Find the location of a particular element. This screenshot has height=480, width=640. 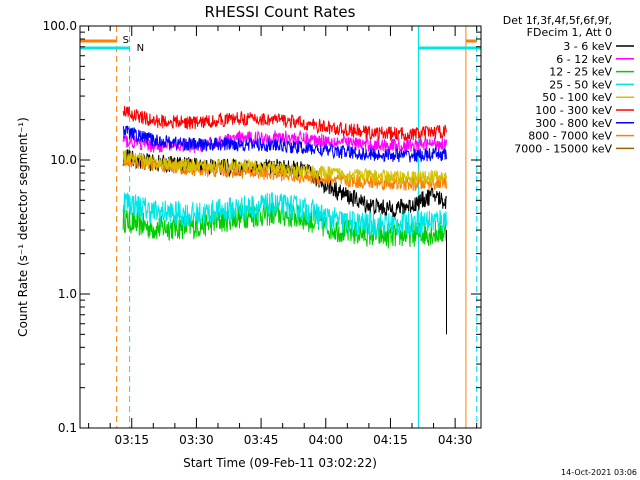

legend-entry: 25 - 50 keV is located at coordinates (580, 84).